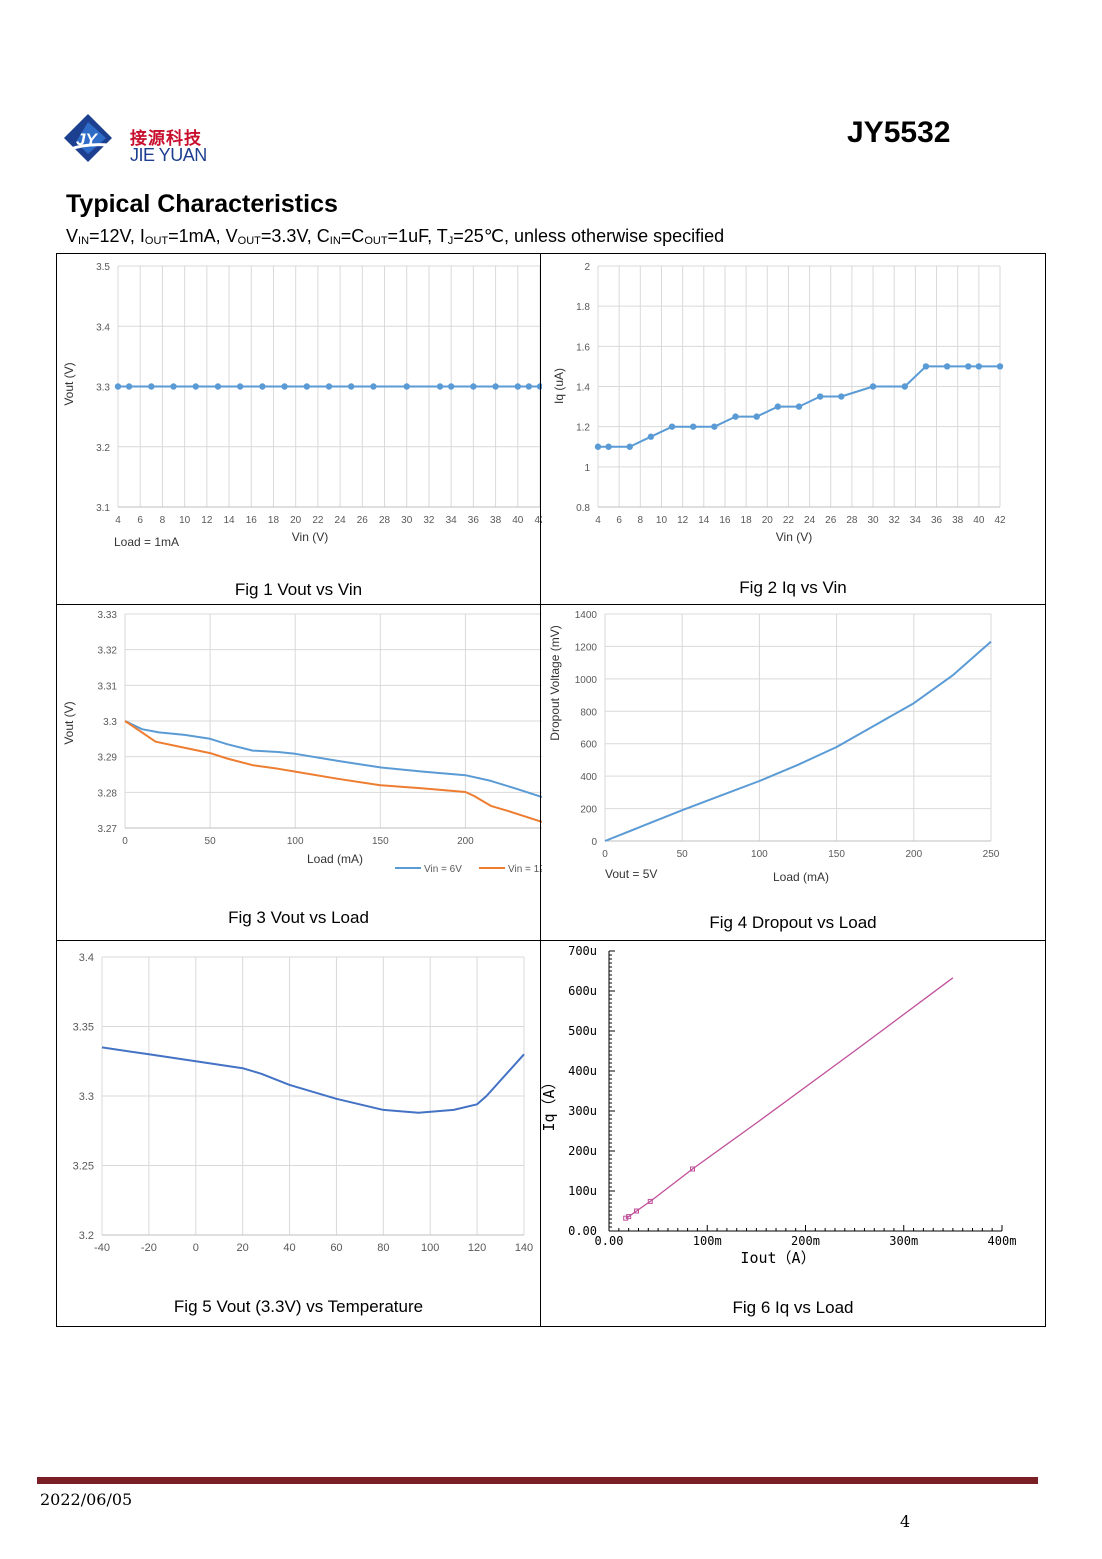  Describe the element at coordinates (683, 854) in the screenshot. I see `x-tick-label: 50` at that location.